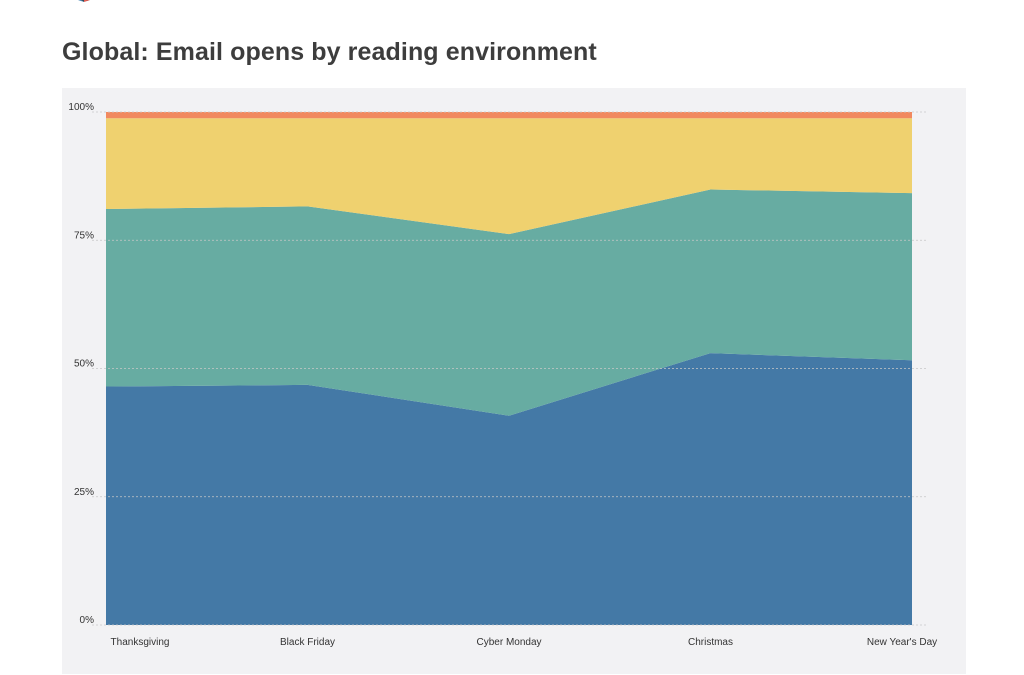 This screenshot has width=1024, height=675. I want to click on x-tick-label: Cyber Monday, so click(508, 642).